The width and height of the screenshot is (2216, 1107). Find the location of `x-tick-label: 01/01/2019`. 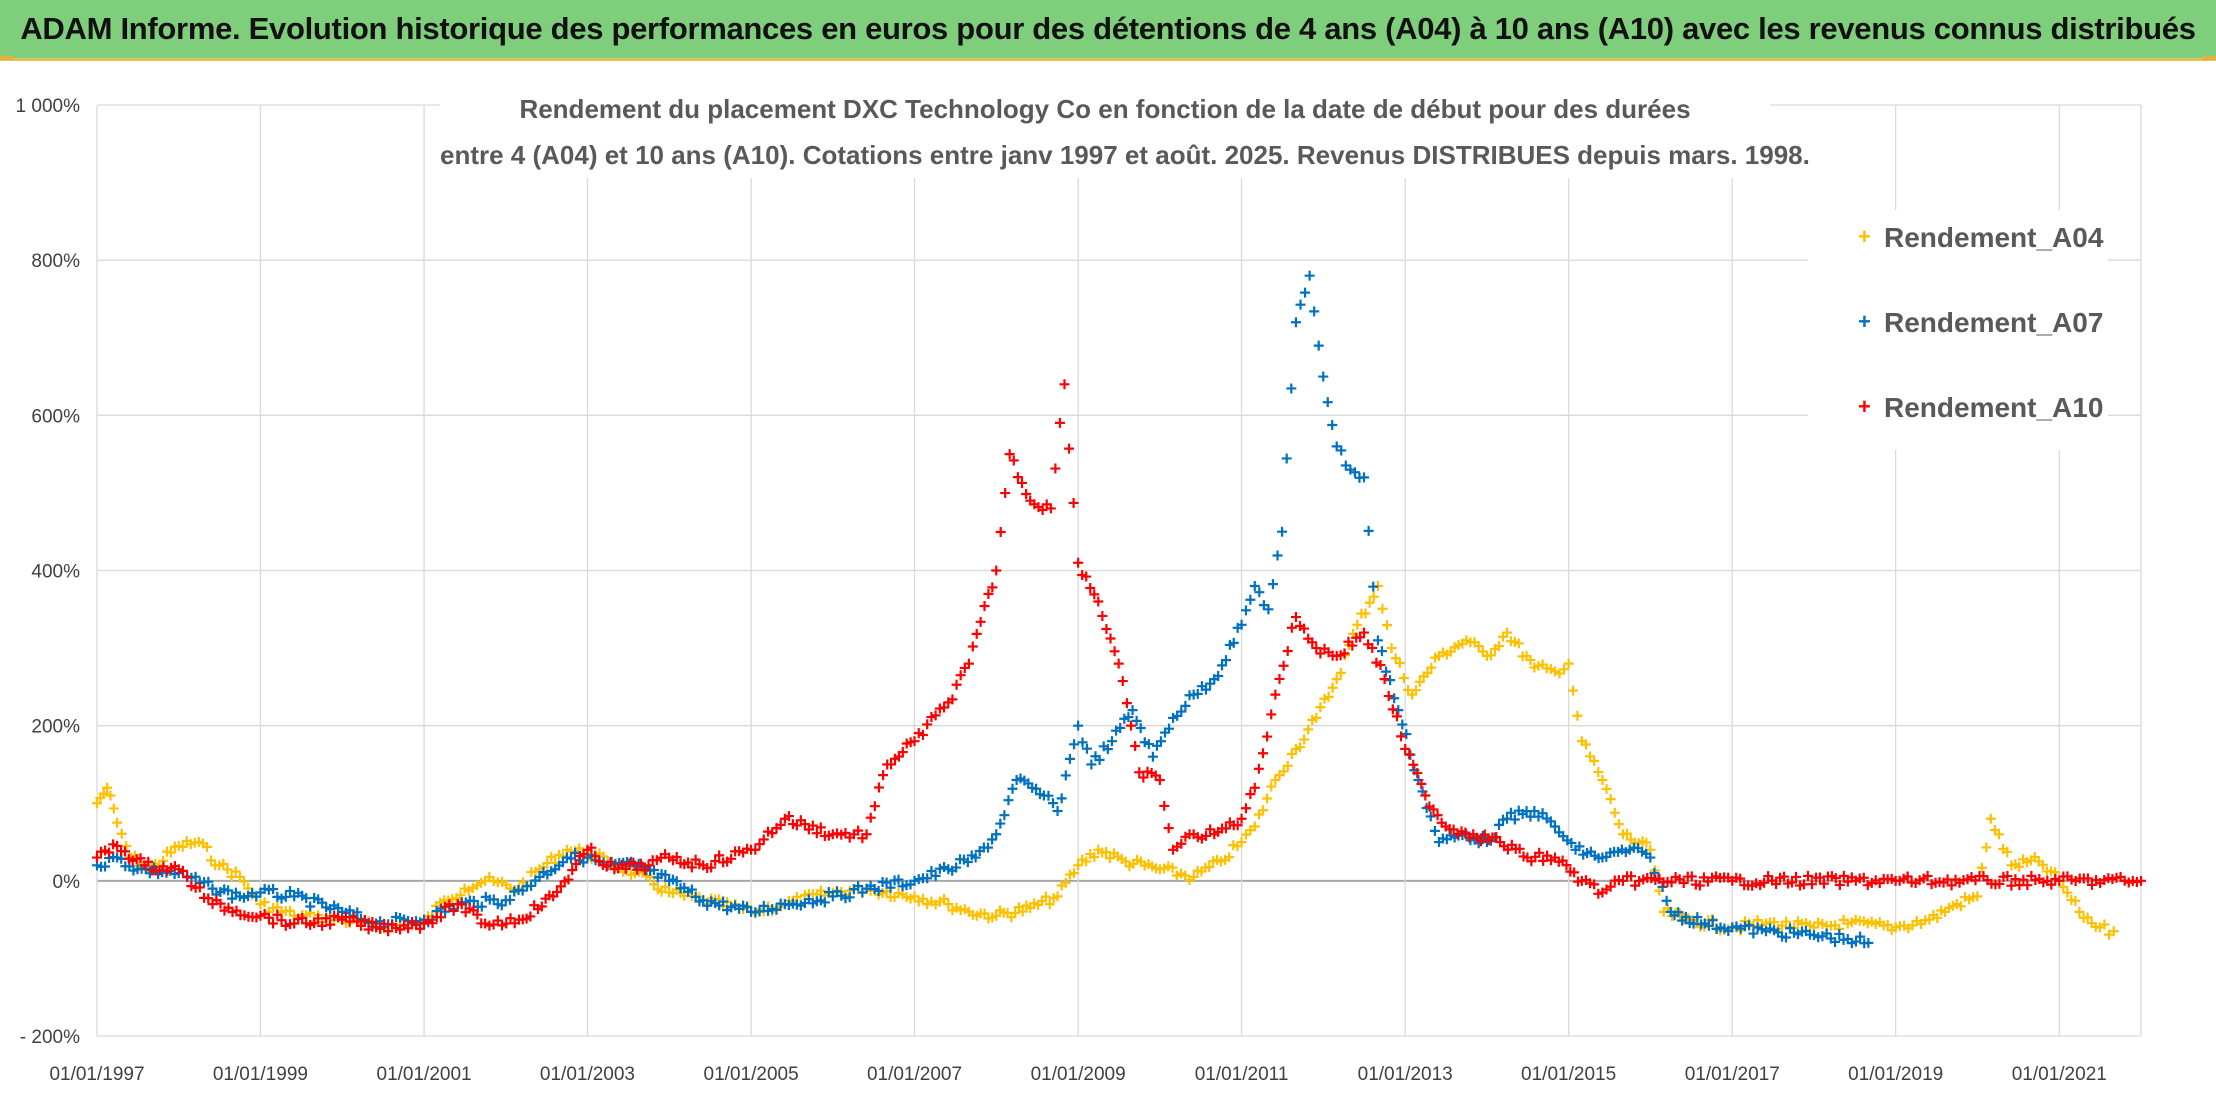

x-tick-label: 01/01/2019 is located at coordinates (1895, 1074).